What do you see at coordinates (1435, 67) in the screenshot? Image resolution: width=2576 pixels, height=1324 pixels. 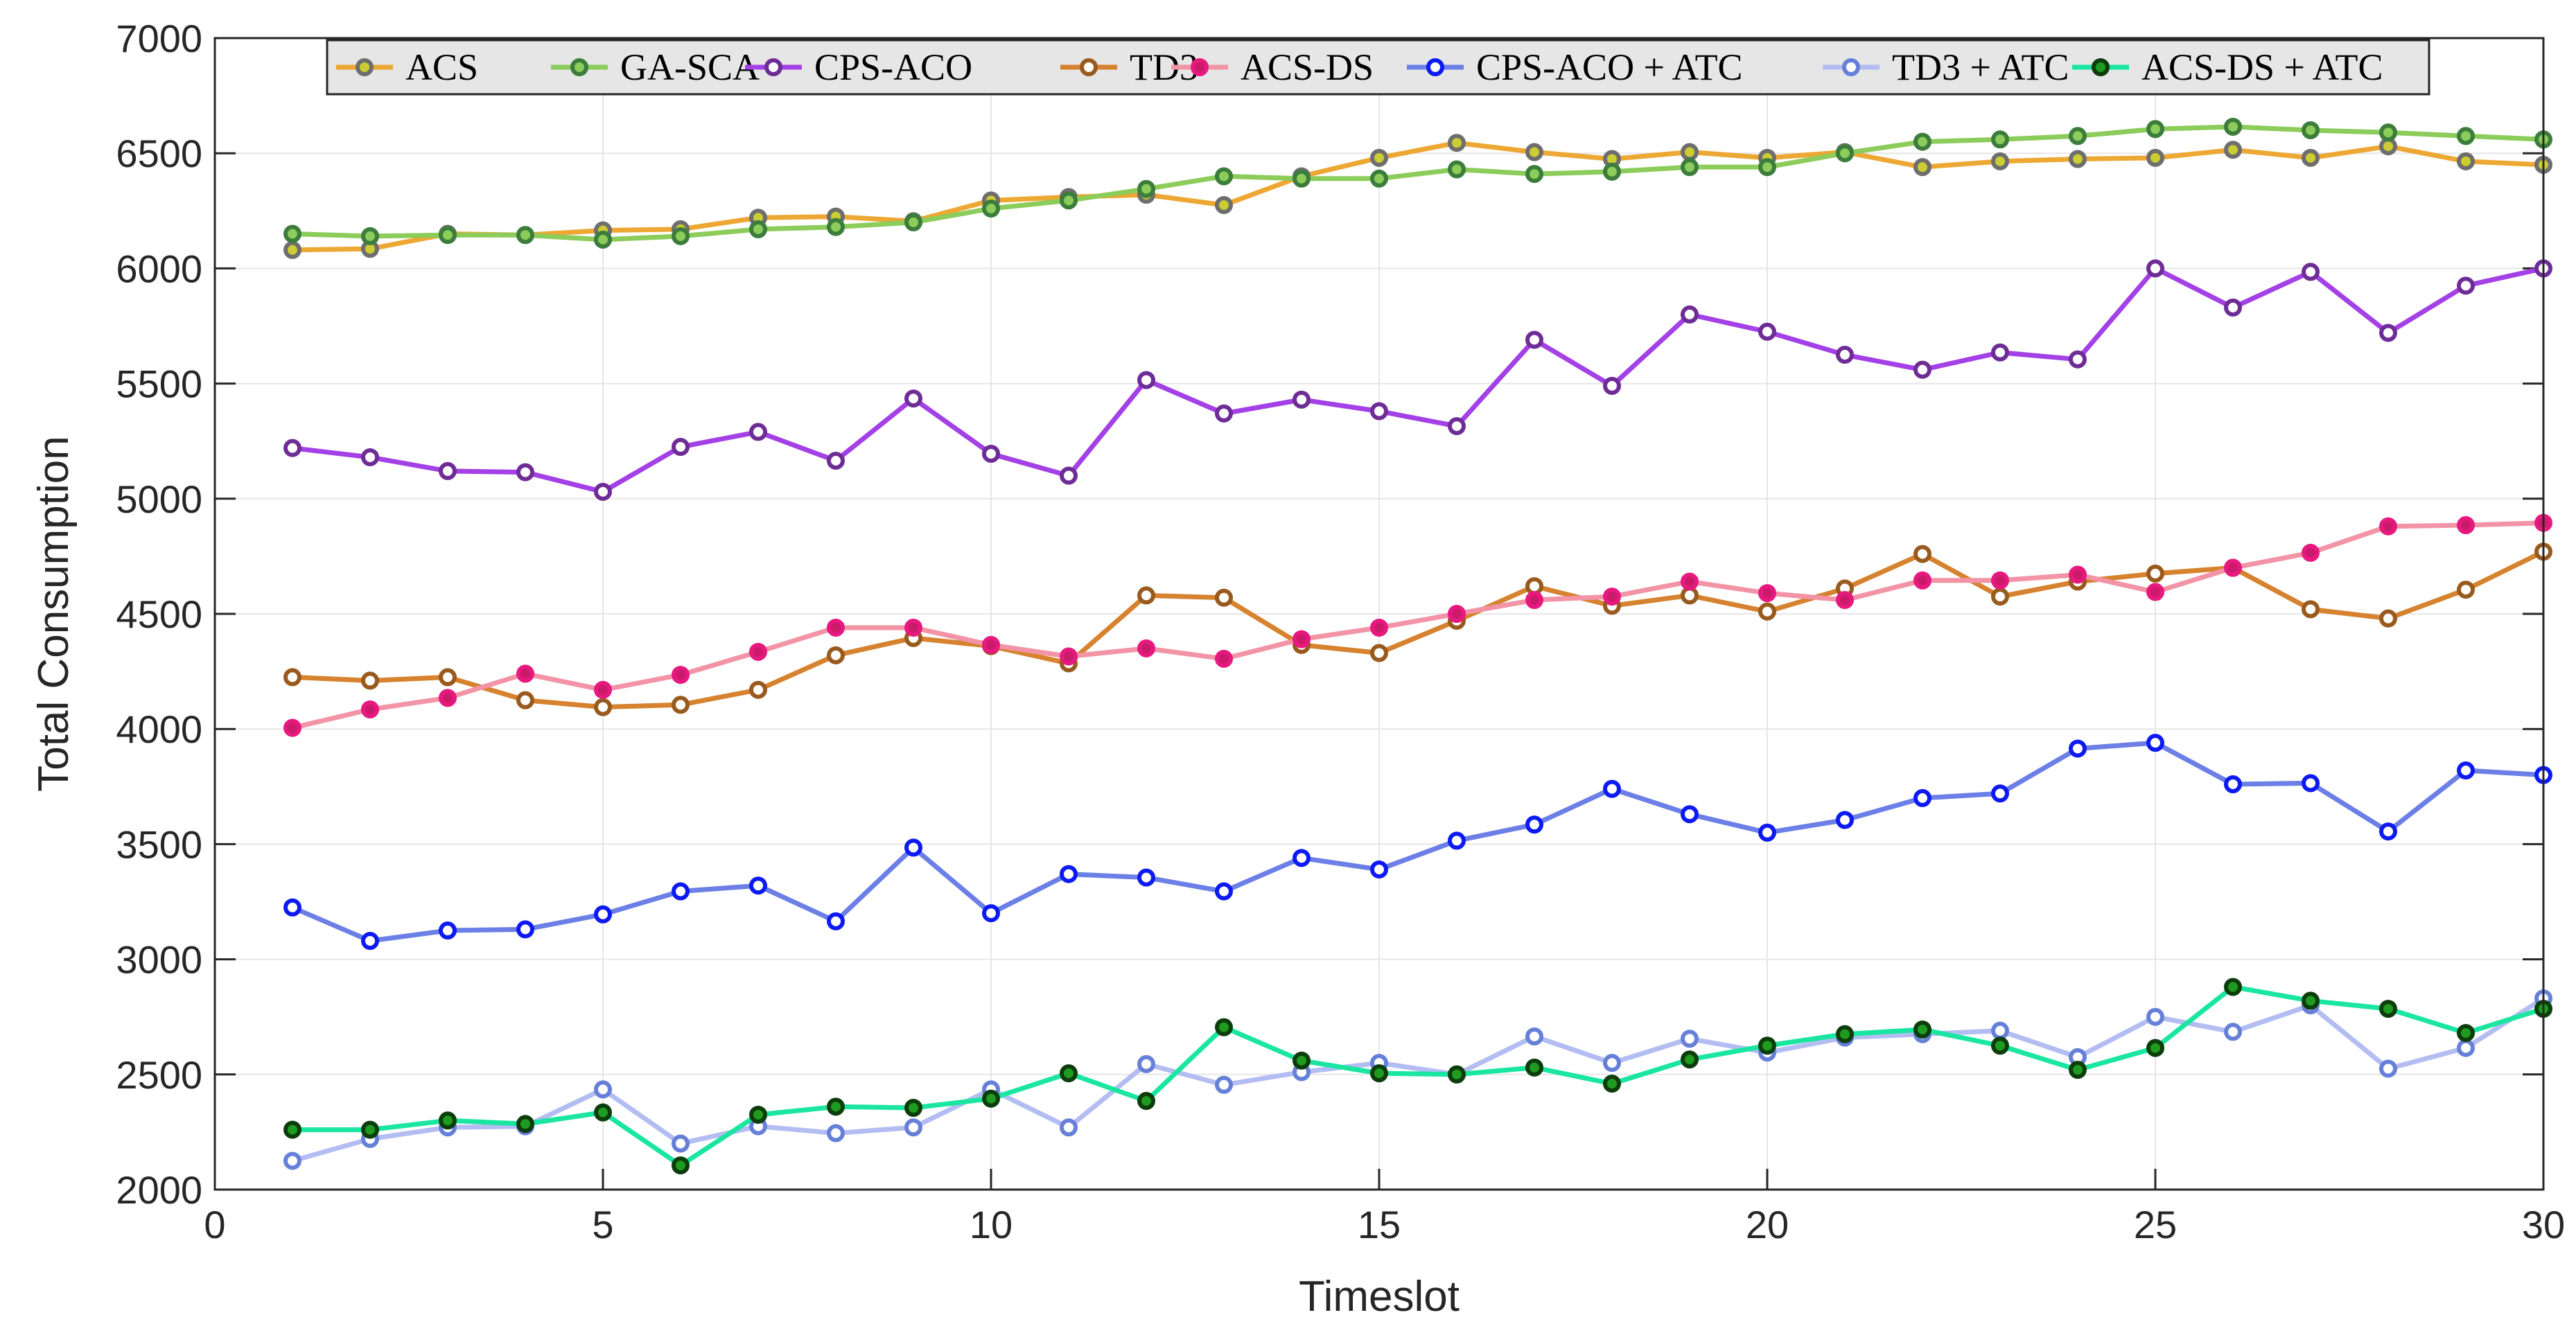 I see `legend-swatch-marker-cps-aco-atc` at bounding box center [1435, 67].